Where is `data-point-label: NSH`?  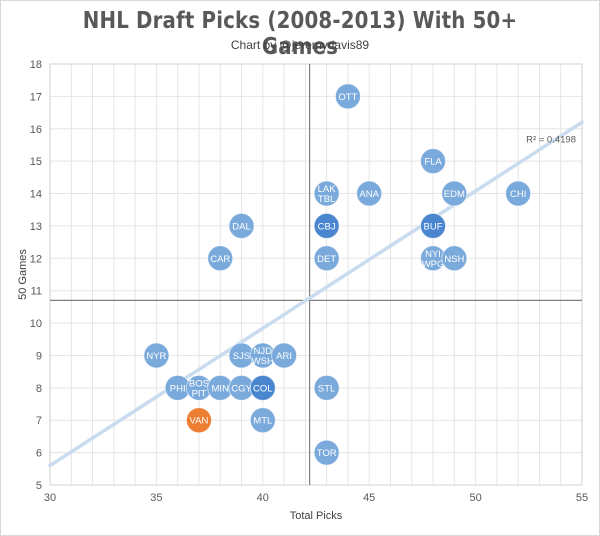 data-point-label: NSH is located at coordinates (454, 259).